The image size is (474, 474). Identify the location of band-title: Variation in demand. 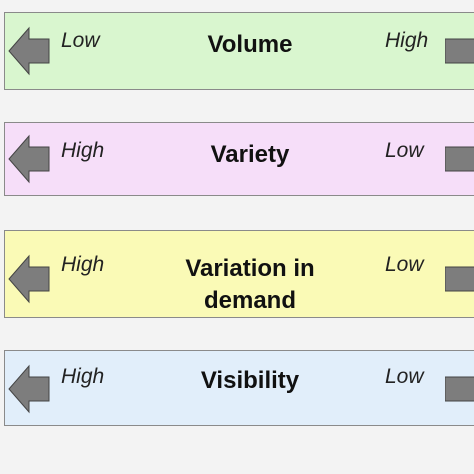
(250, 284).